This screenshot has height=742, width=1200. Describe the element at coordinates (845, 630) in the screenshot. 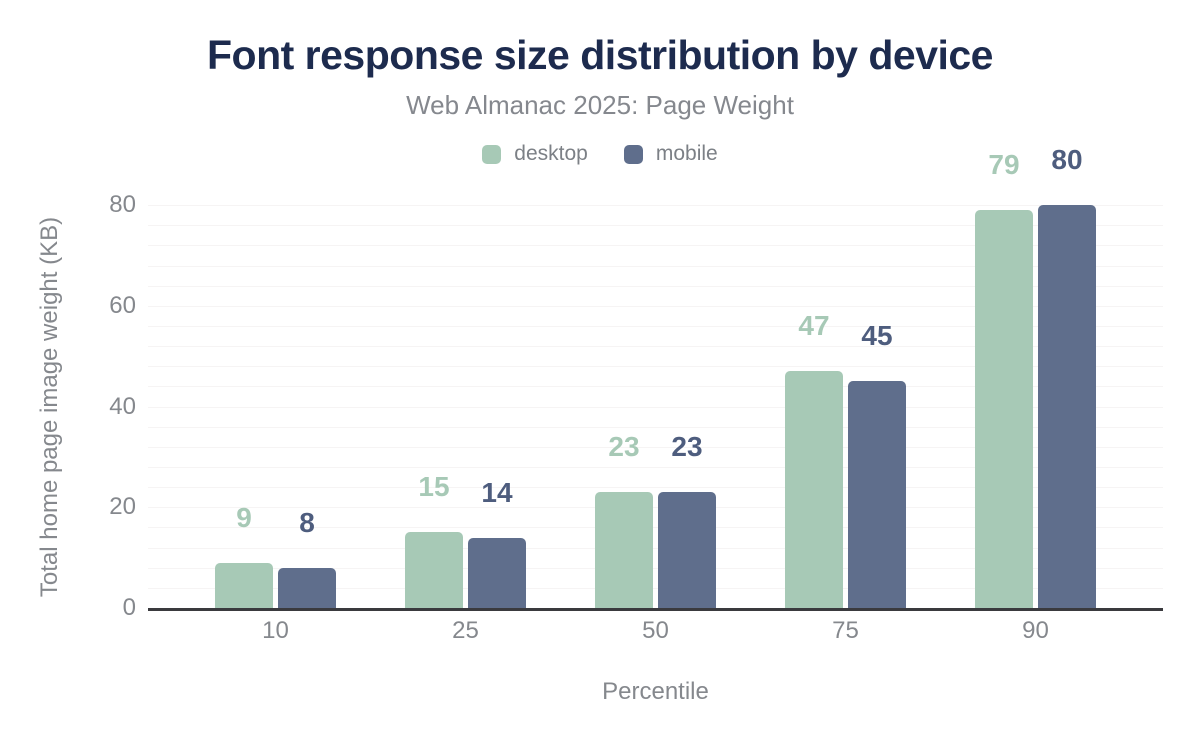

I see `x-tick-label: 75` at that location.